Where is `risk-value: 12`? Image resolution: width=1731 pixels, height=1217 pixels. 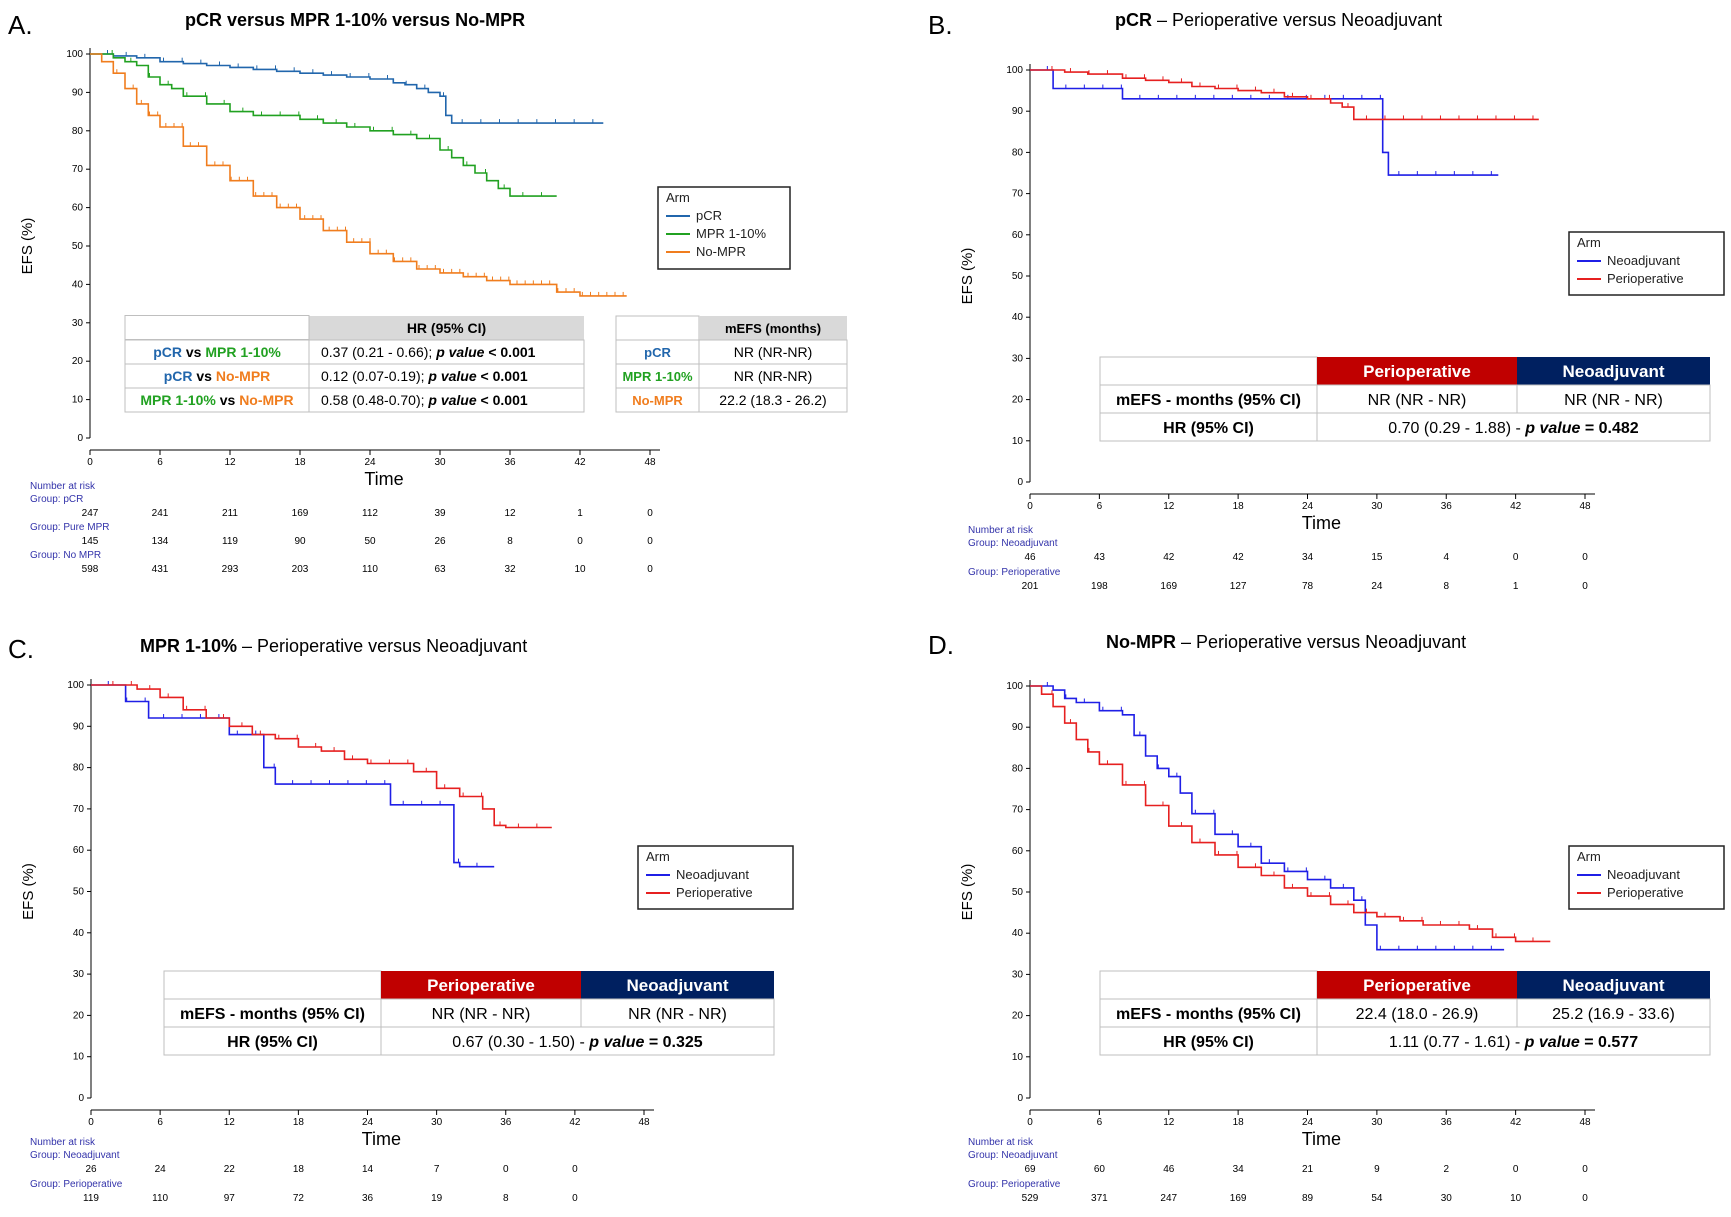
risk-value: 12 is located at coordinates (510, 513).